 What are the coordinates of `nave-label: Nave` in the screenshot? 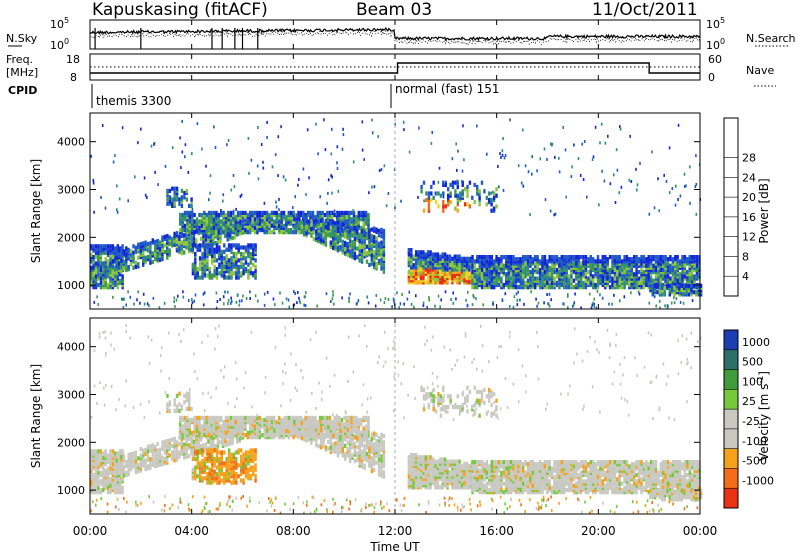 It's located at (760, 70).